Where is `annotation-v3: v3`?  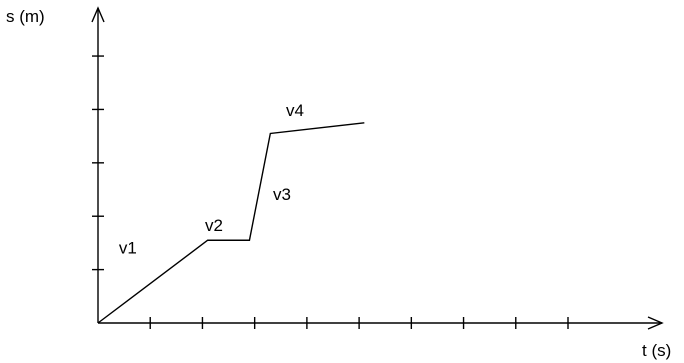 annotation-v3: v3 is located at coordinates (282, 194).